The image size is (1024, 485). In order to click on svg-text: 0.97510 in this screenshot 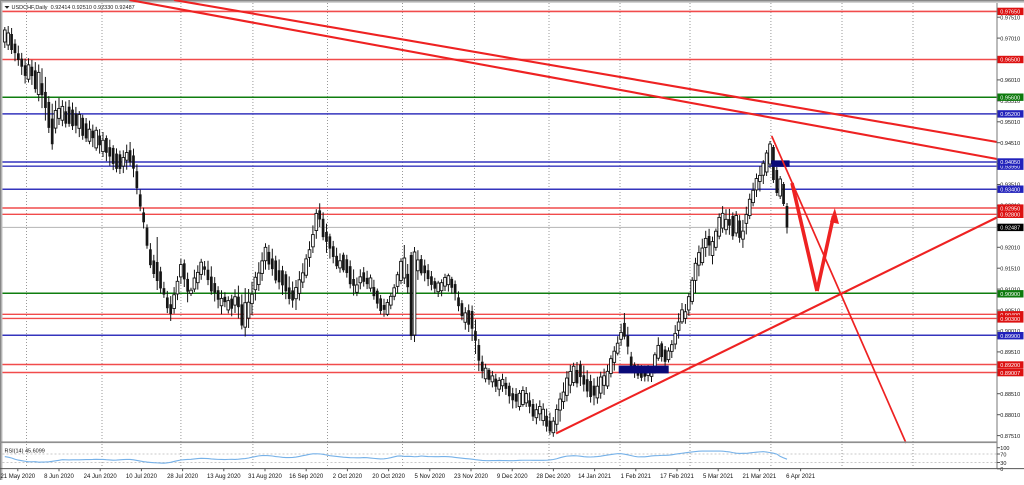, I will do `click(1010, 18)`.